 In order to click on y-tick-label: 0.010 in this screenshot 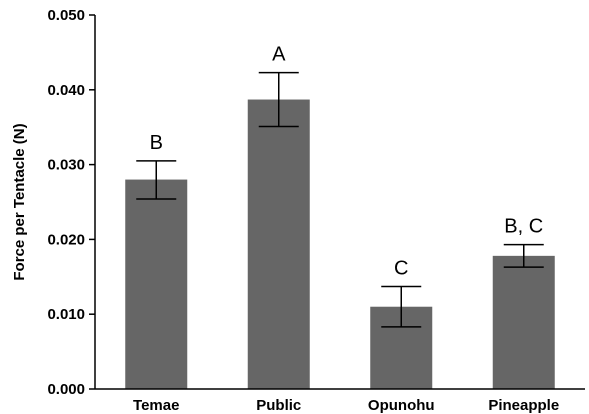, I will do `click(66, 314)`.